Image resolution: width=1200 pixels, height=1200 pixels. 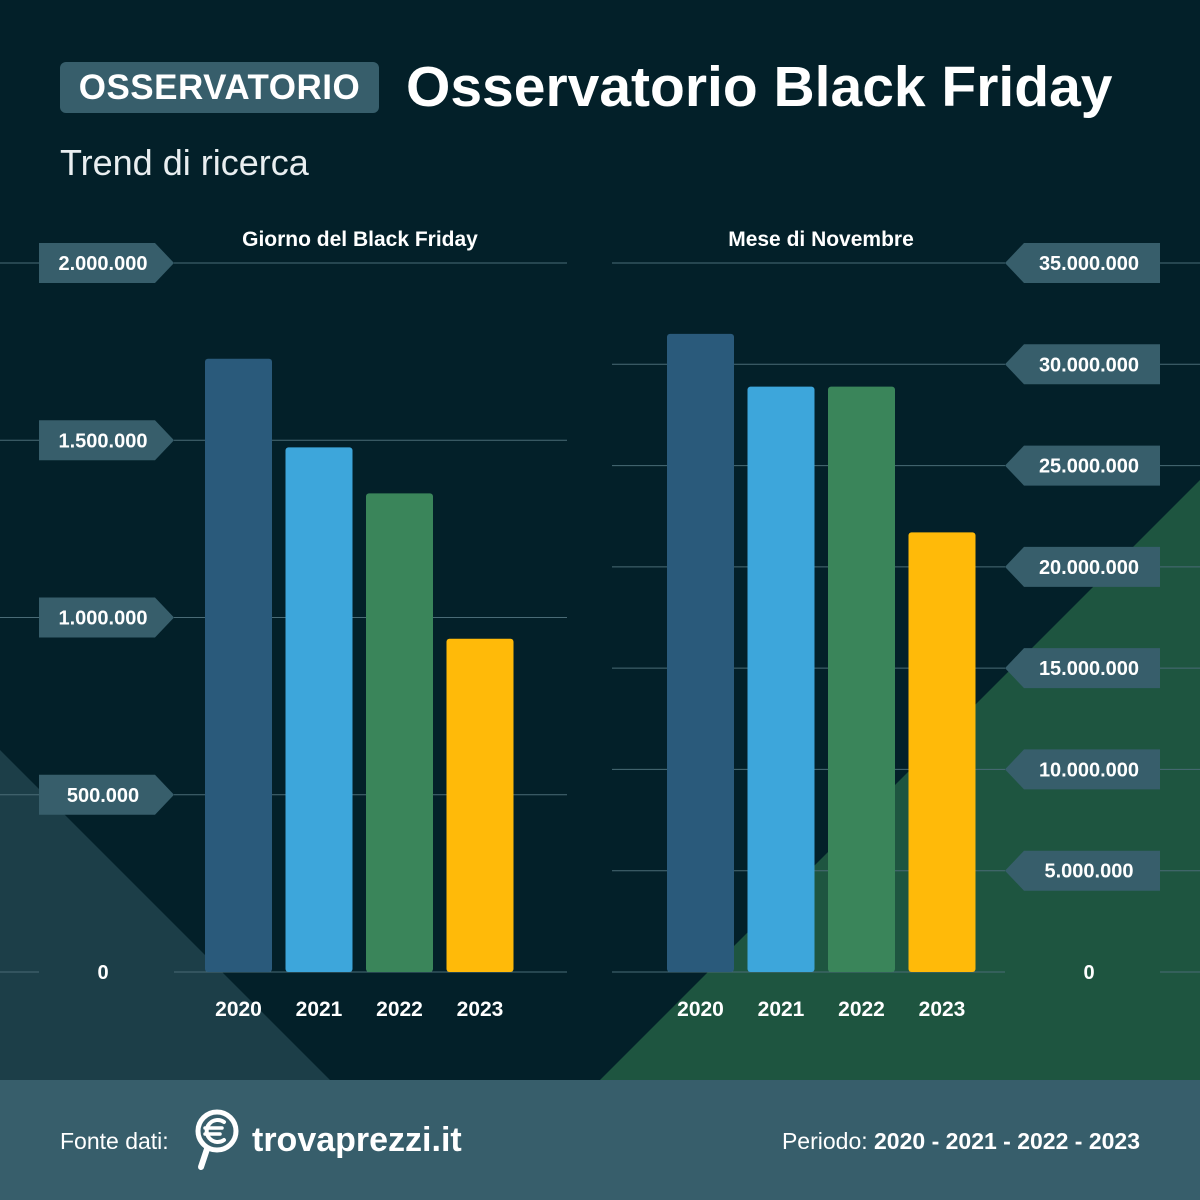 What do you see at coordinates (759, 87) in the screenshot?
I see `page-title: Osservatorio Black Friday` at bounding box center [759, 87].